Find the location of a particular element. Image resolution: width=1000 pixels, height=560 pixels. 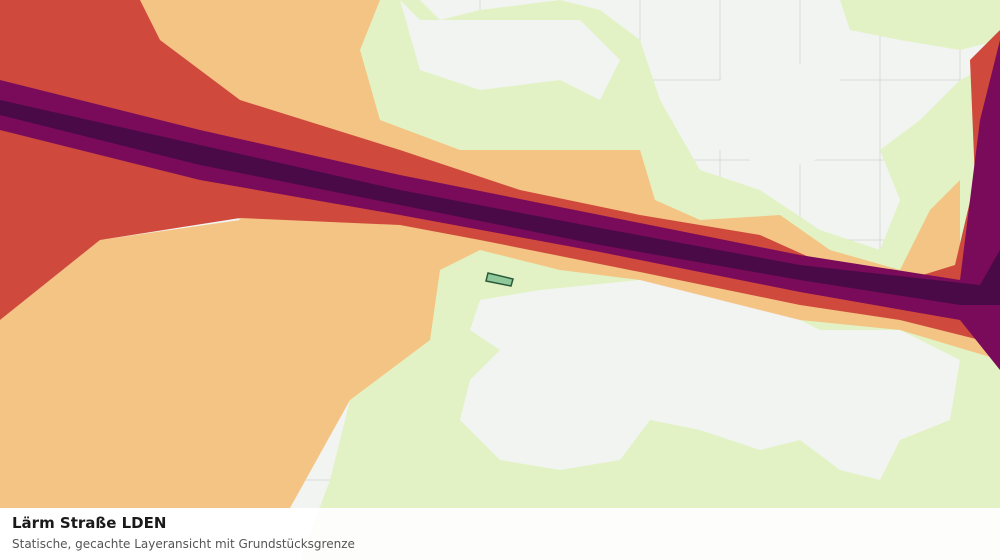

layer-title: Lärm Straße LDEN is located at coordinates (89, 523).